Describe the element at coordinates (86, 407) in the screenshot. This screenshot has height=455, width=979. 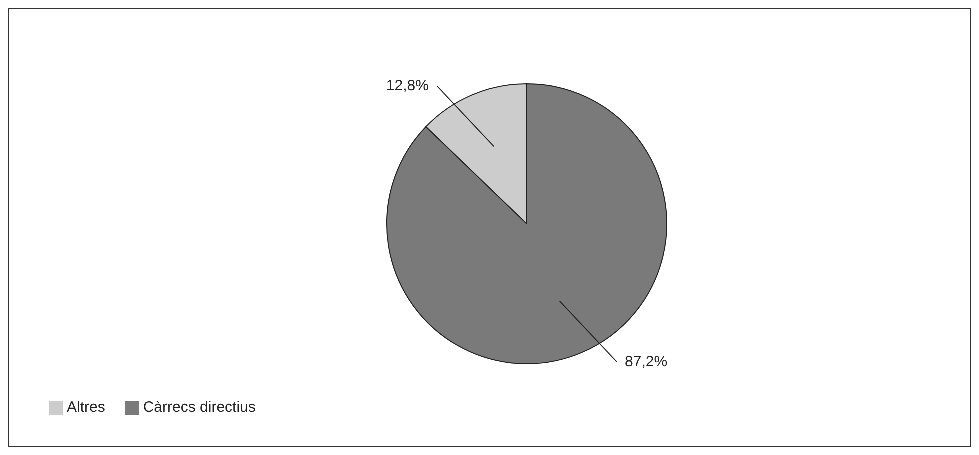
I see `legend-label: Altres` at that location.